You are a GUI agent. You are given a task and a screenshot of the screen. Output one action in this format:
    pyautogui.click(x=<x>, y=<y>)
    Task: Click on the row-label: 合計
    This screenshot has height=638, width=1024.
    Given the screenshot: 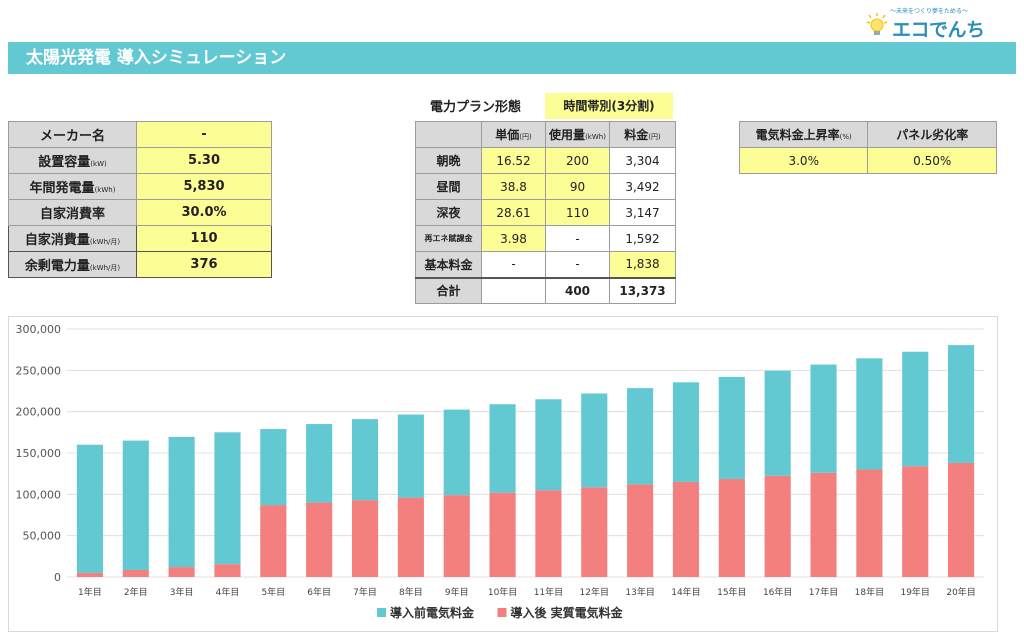 What is the action you would take?
    pyautogui.click(x=448, y=290)
    